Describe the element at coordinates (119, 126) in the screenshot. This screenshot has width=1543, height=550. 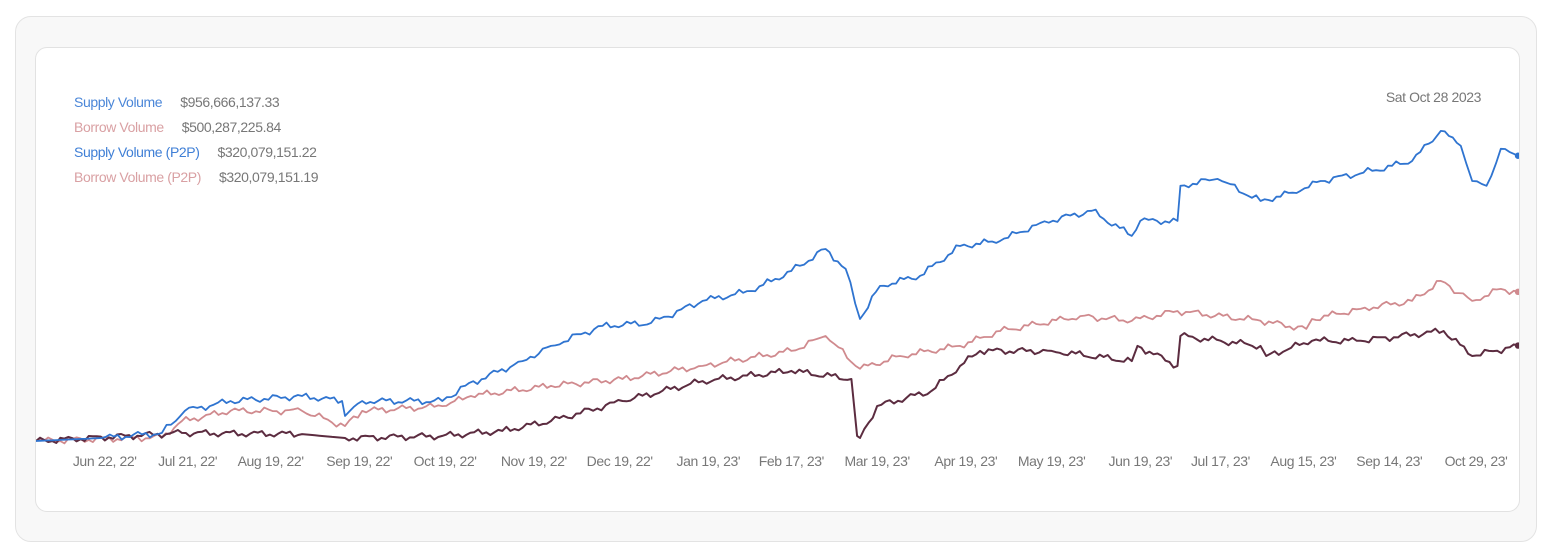
I see `legend-label: Borrow Volume` at that location.